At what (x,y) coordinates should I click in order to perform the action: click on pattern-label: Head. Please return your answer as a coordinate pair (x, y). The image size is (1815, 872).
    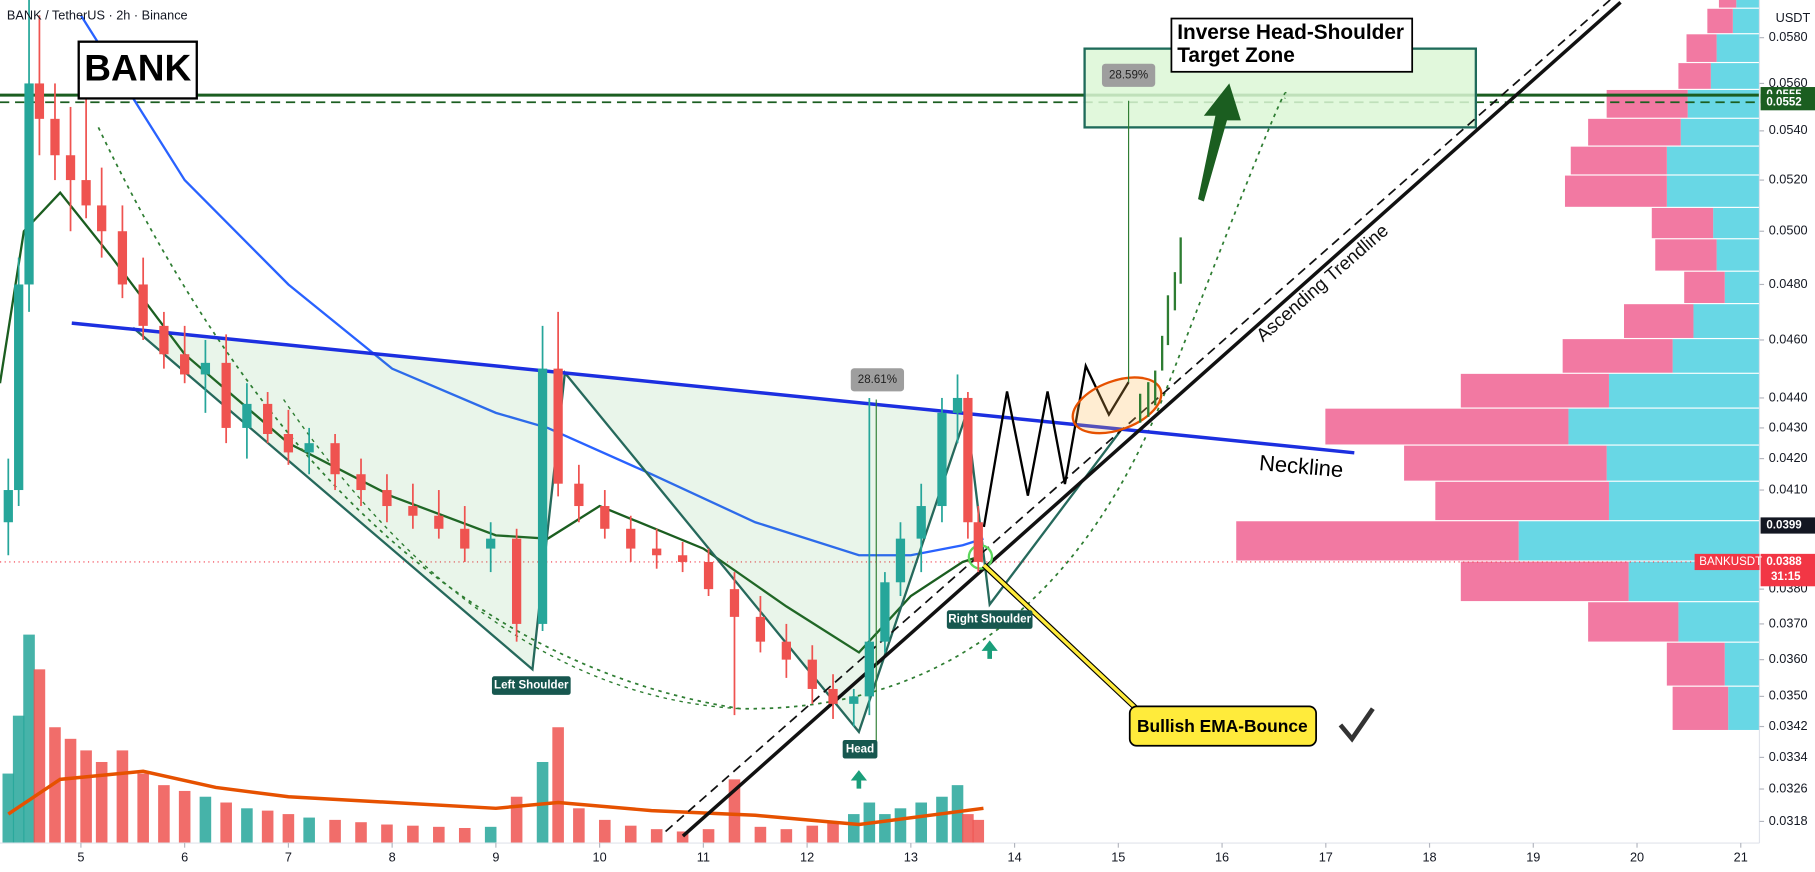
    Looking at the image, I should click on (860, 749).